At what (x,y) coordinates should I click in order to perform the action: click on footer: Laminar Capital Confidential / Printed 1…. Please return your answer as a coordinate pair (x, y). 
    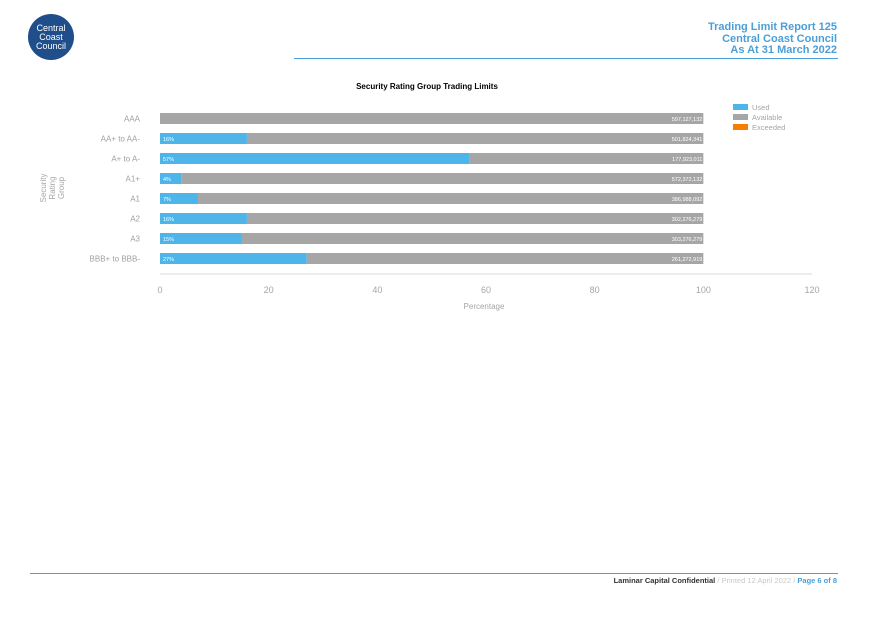
    Looking at the image, I should click on (725, 580).